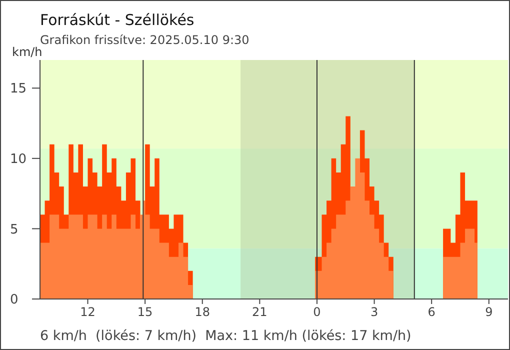 The width and height of the screenshot is (510, 350). What do you see at coordinates (18, 159) in the screenshot?
I see `y-tick-label: 10` at bounding box center [18, 159].